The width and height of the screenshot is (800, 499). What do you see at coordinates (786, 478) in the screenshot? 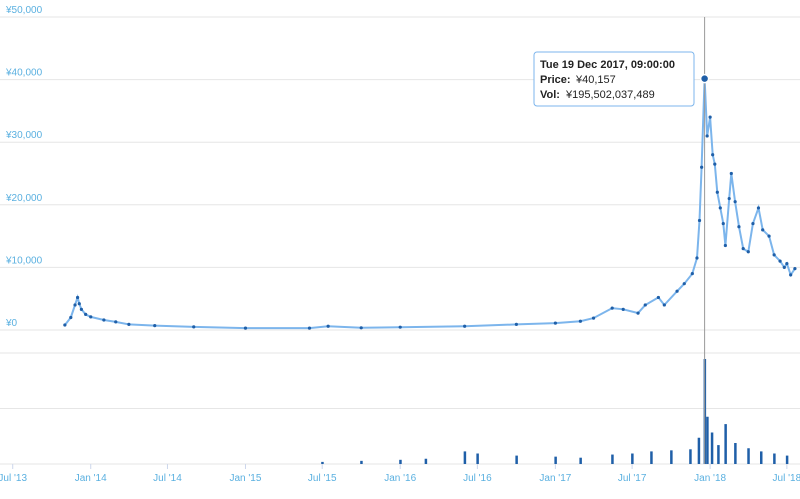
I see `x-tick-label: Jul '18` at bounding box center [786, 478].